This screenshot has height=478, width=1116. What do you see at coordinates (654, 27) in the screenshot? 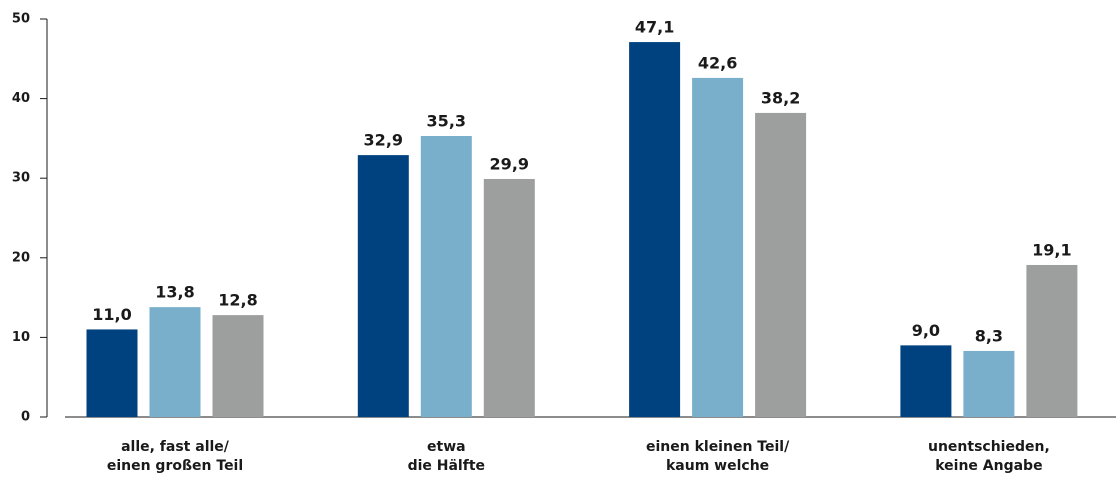
I see `value-label: 47,1` at bounding box center [654, 27].